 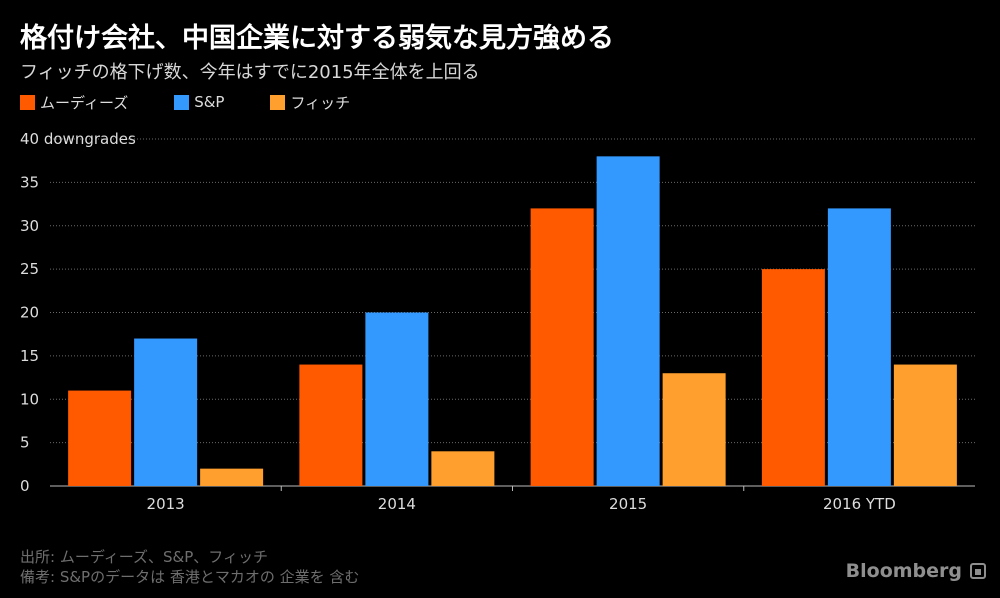 I want to click on brand-logo: Bloomberg, so click(x=916, y=571).